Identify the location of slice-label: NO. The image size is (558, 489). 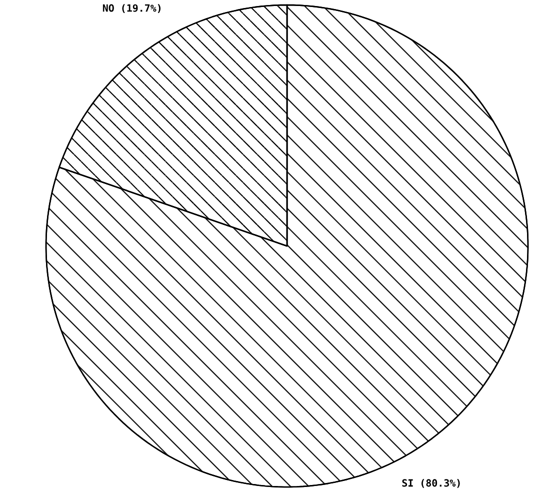
(108, 8).